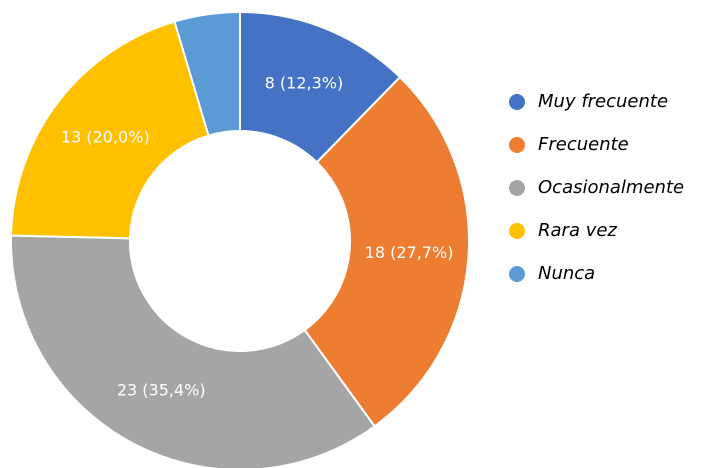  Describe the element at coordinates (566, 273) in the screenshot. I see `legend-label: Nunca` at that location.